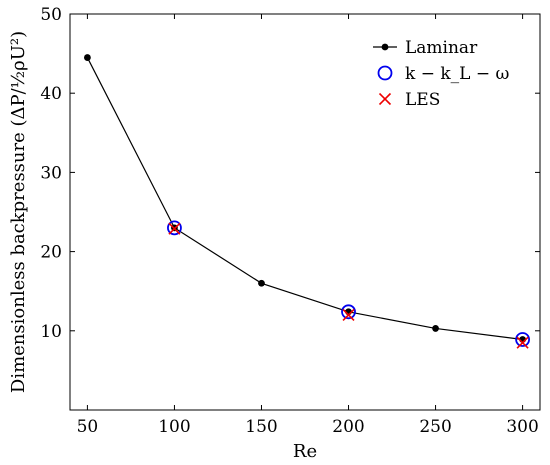  What do you see at coordinates (441, 48) in the screenshot?
I see `legend-label: Laminar` at bounding box center [441, 48].